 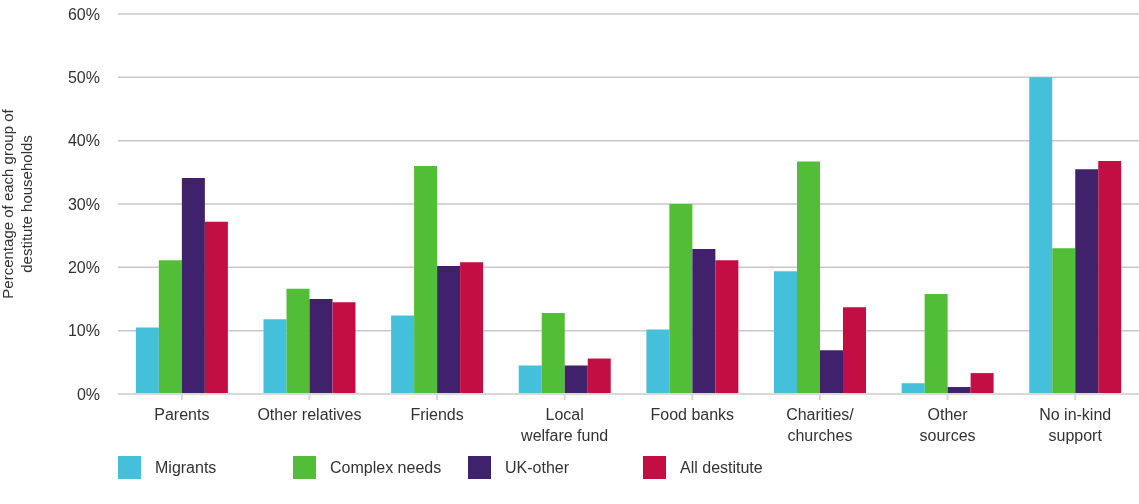 What do you see at coordinates (83, 141) in the screenshot?
I see `y-tick-label: 40%` at bounding box center [83, 141].